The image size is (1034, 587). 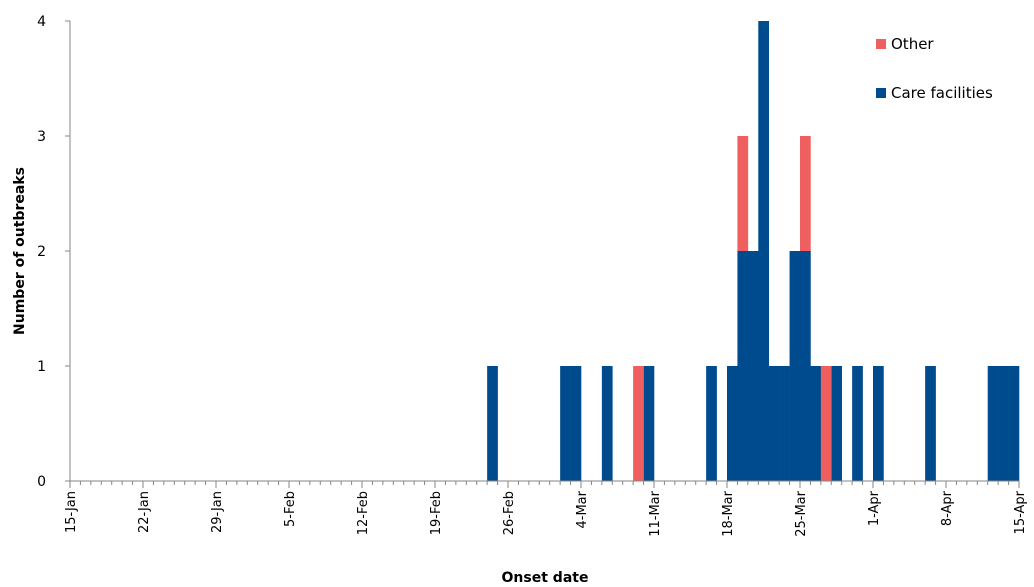 What do you see at coordinates (942, 93) in the screenshot?
I see `legend-label-care-facilities: Care facilities` at bounding box center [942, 93].